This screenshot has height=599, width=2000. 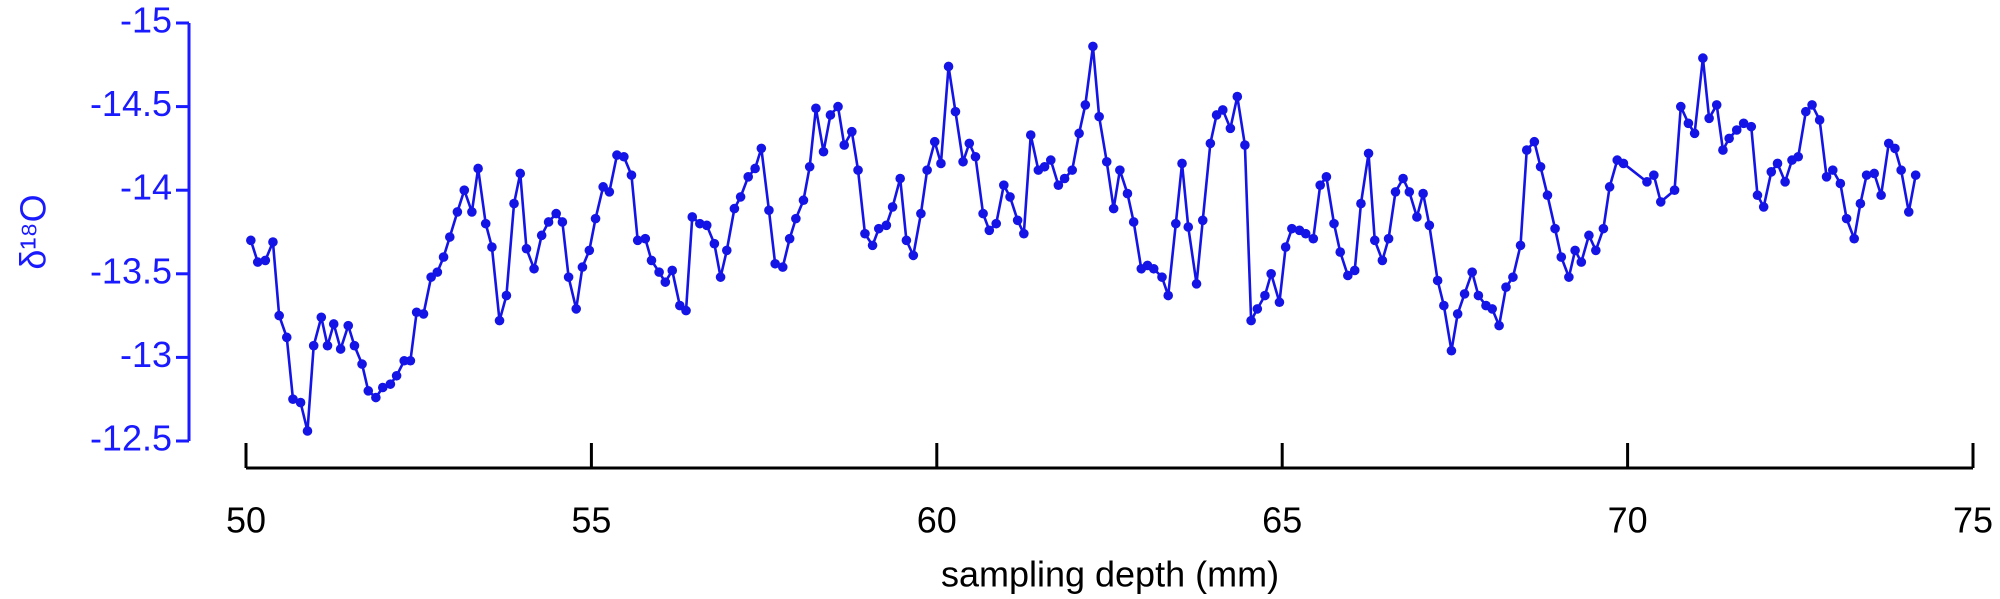 What do you see at coordinates (246, 520) in the screenshot?
I see `x-tick-label: 50` at bounding box center [246, 520].